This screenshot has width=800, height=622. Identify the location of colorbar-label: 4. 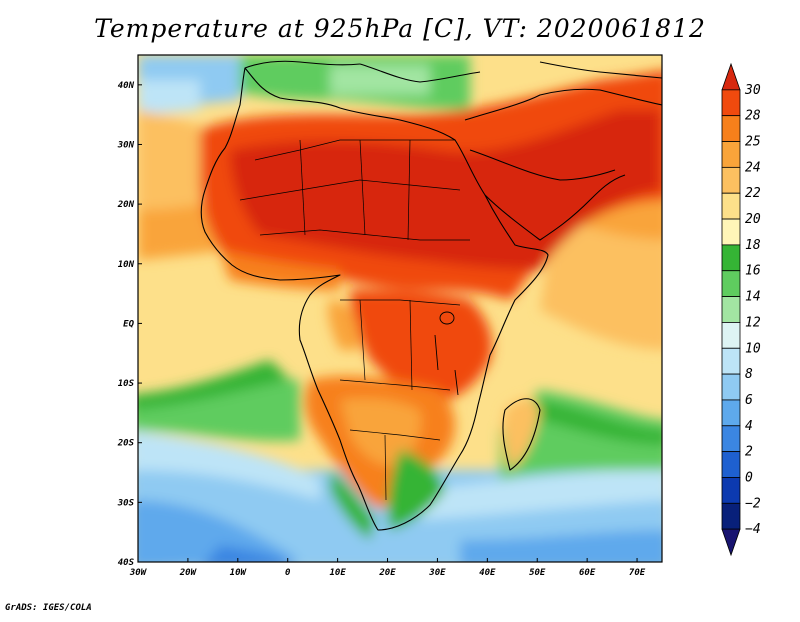
(749, 426).